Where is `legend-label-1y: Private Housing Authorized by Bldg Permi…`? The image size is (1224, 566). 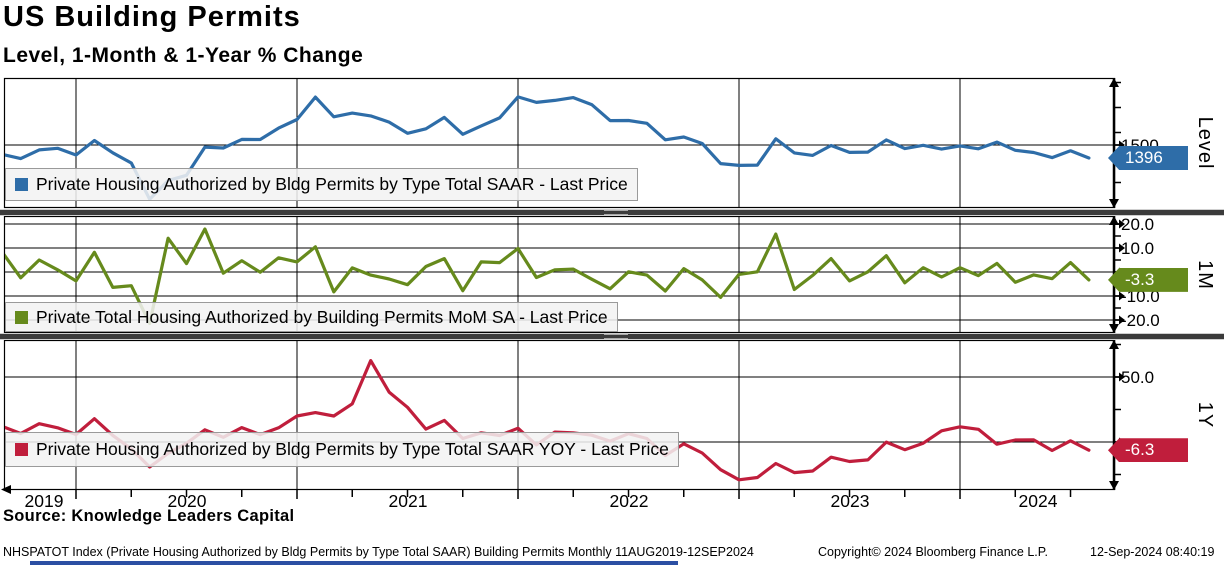
legend-label-1y: Private Housing Authorized by Bldg Permi… is located at coordinates (352, 449).